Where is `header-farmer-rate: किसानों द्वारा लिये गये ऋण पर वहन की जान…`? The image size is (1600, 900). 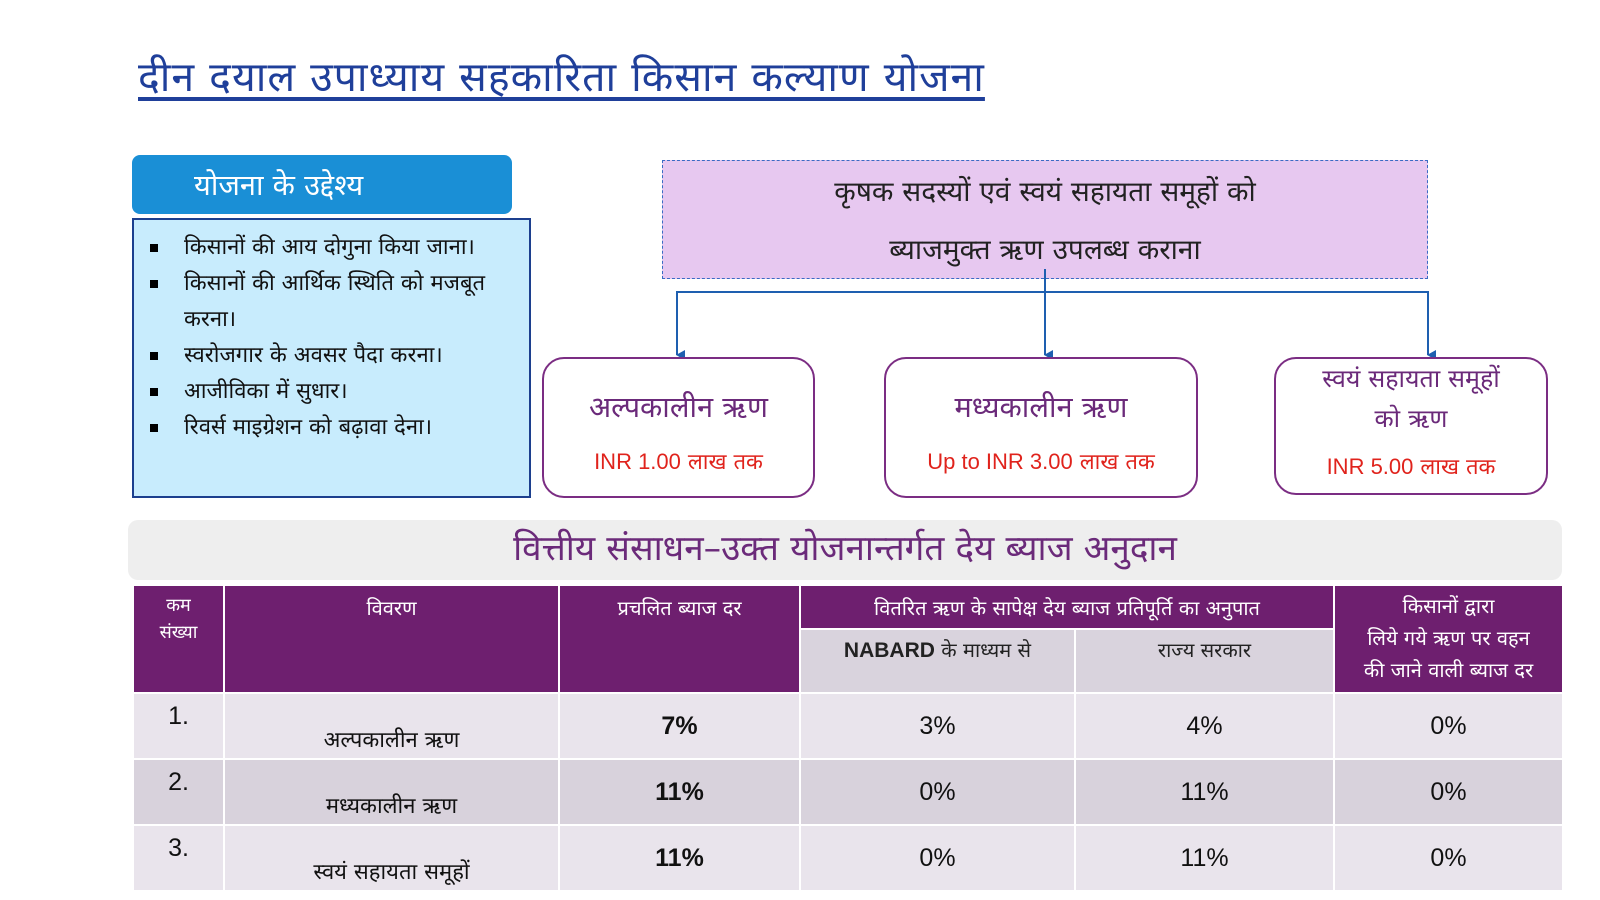 header-farmer-rate: किसानों द्वारा लिये गये ऋण पर वहन की जान… is located at coordinates (1448, 639).